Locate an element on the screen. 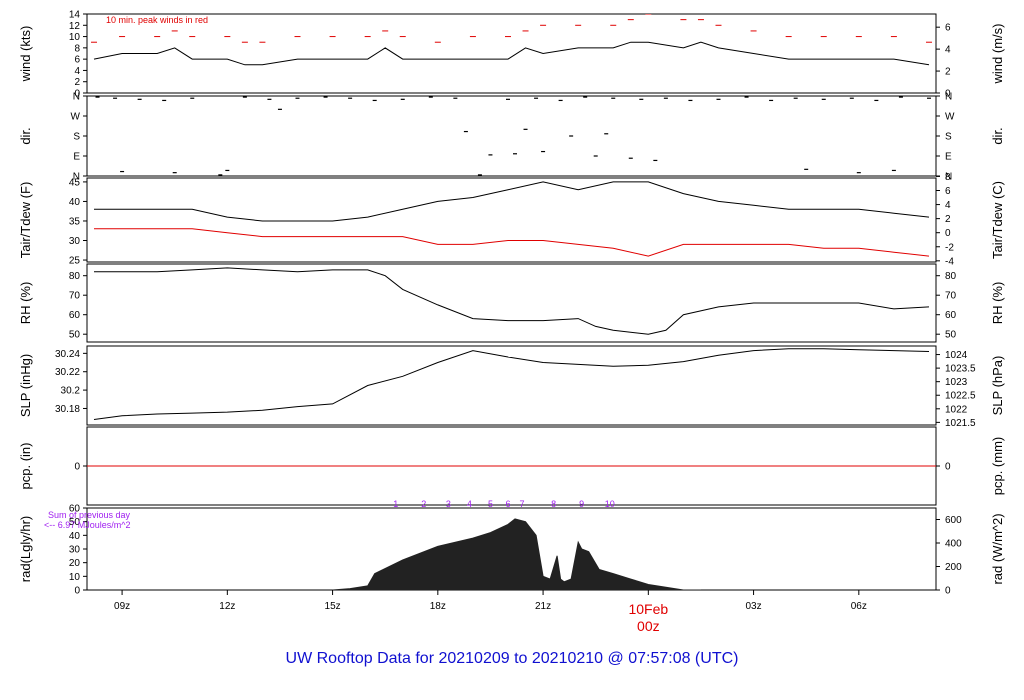 The width and height of the screenshot is (1024, 700). rad-hour-mark: 8 is located at coordinates (553, 504).